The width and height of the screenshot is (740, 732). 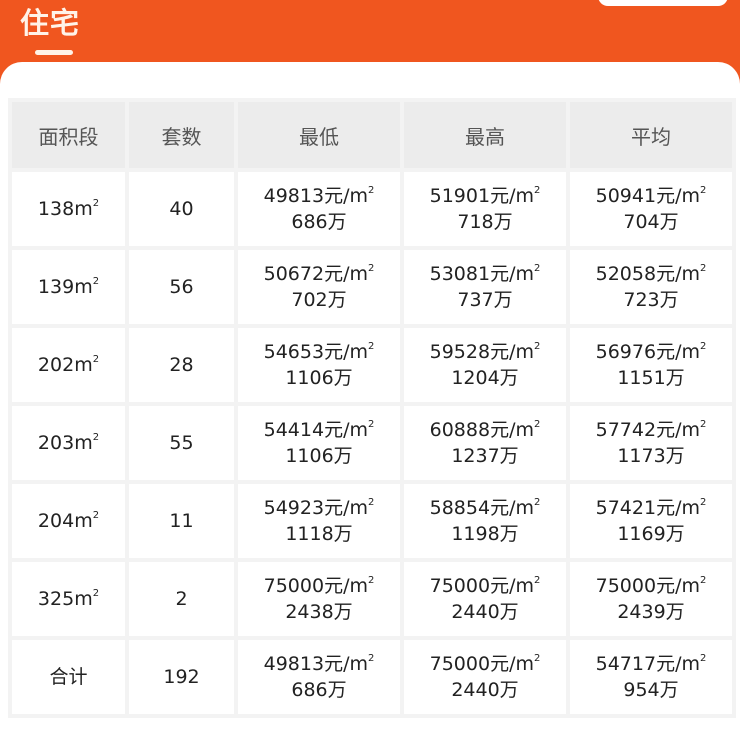 What do you see at coordinates (485, 599) in the screenshot?
I see `price-cell: 75000元/m2 2440万` at bounding box center [485, 599].